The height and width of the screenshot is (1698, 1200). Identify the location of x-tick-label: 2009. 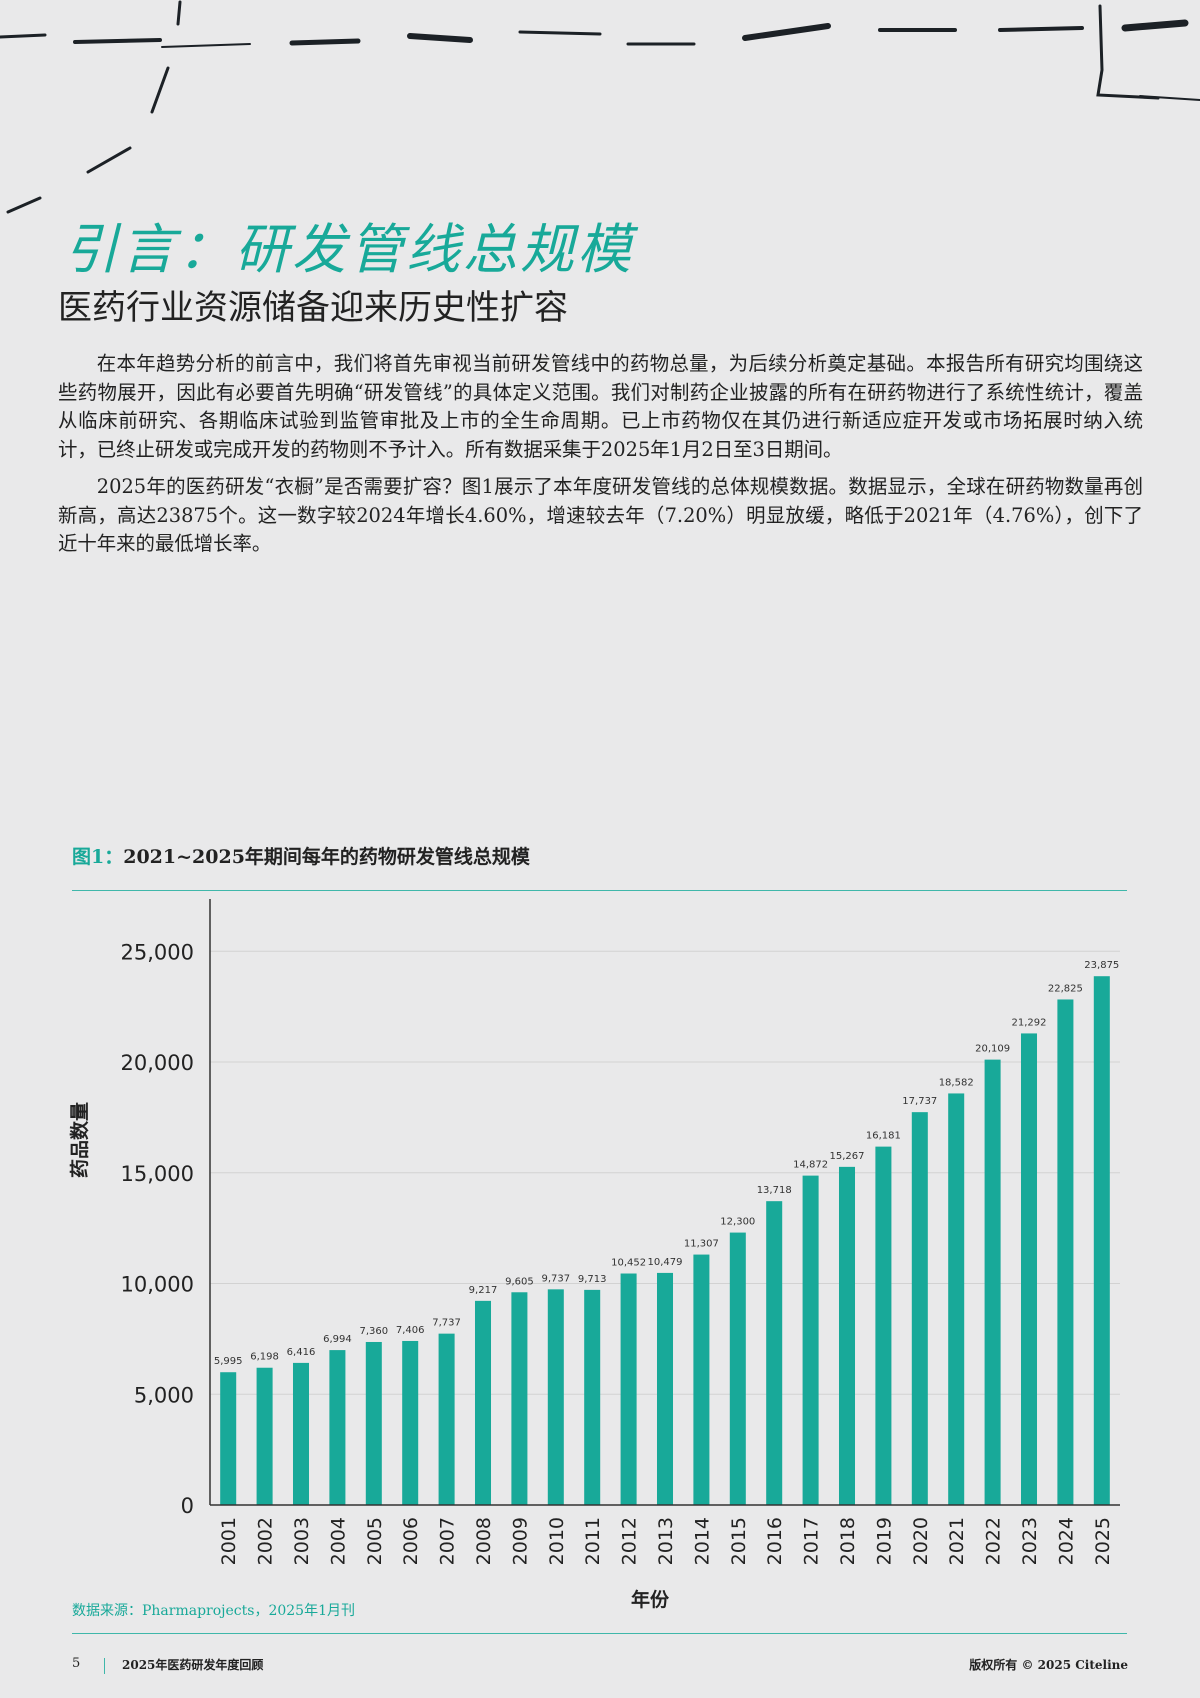
(520, 1541).